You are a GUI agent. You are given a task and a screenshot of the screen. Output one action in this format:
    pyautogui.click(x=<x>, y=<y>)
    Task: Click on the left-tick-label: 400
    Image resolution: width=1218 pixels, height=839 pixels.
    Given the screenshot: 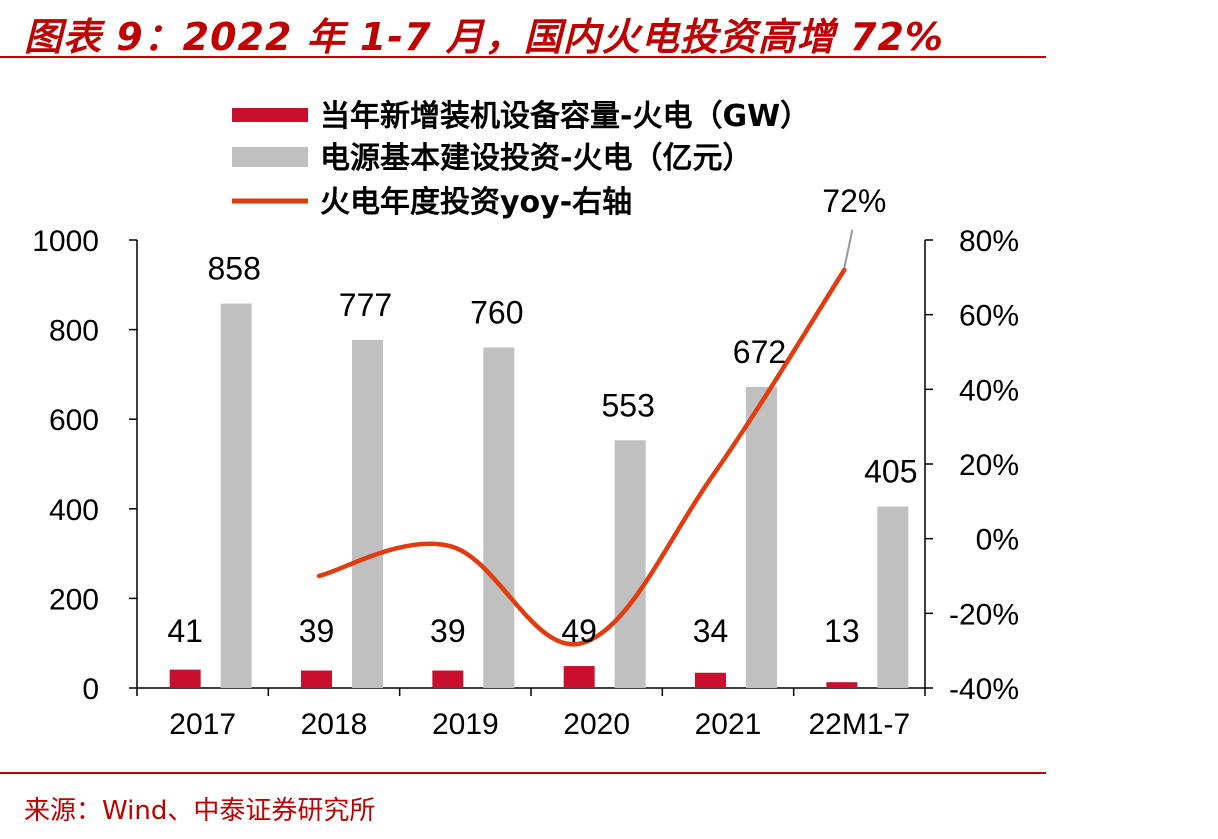 What is the action you would take?
    pyautogui.click(x=74, y=510)
    